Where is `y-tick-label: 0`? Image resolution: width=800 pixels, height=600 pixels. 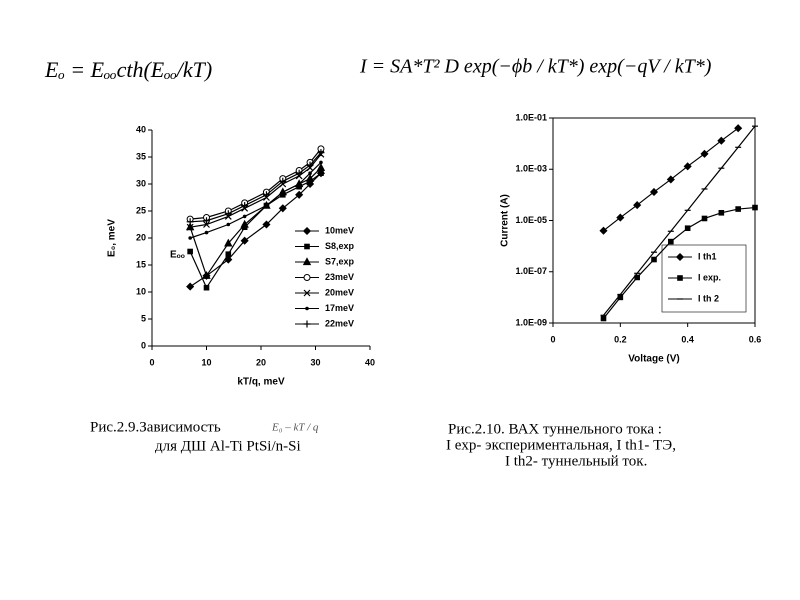
y-tick-label: 0 is located at coordinates (143, 345).